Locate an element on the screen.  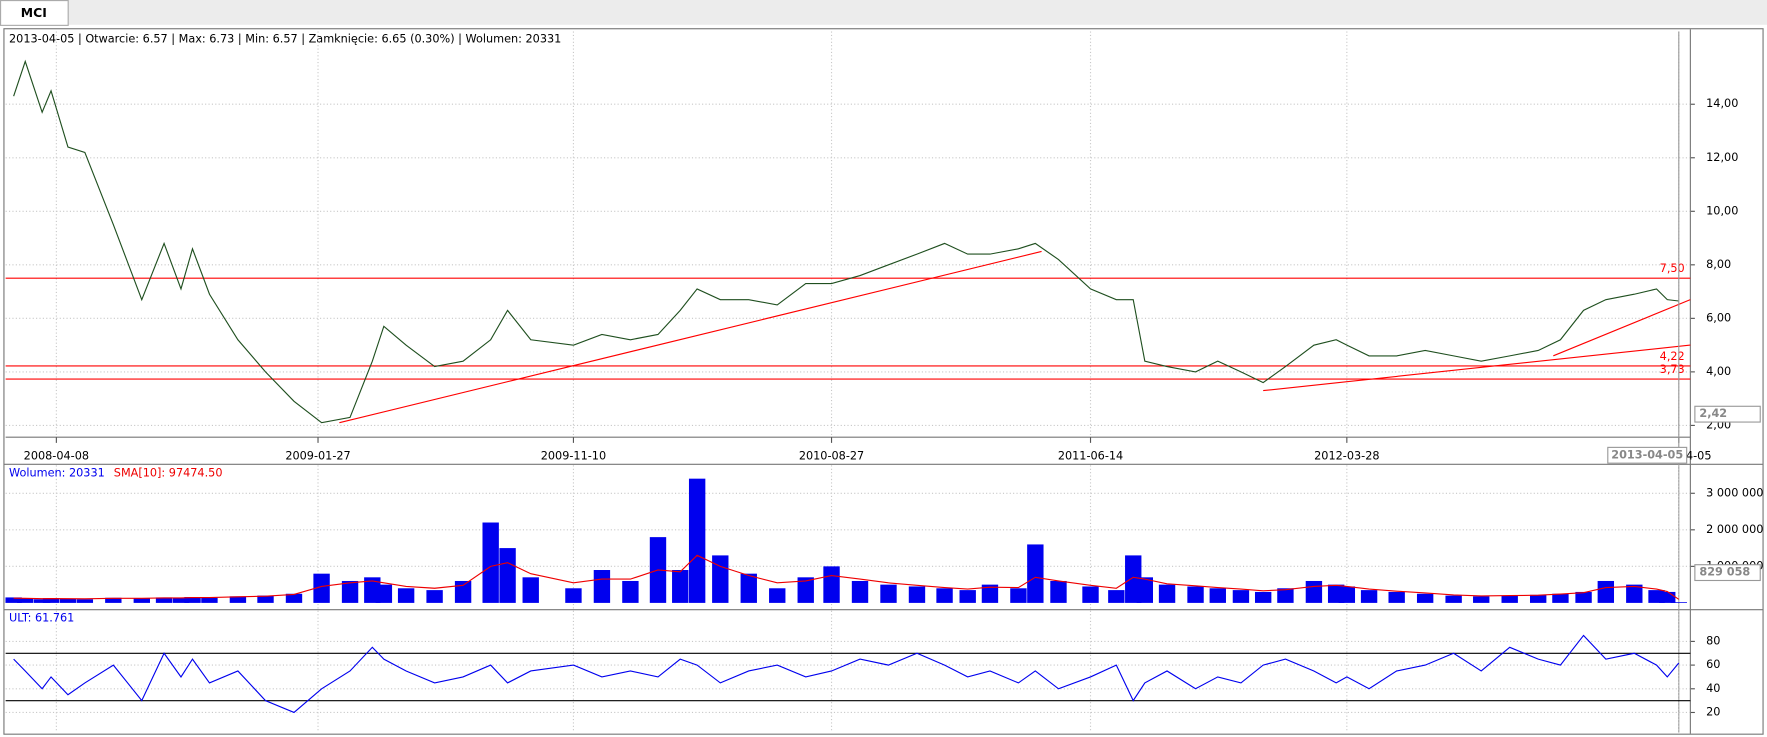
y-tick-label: 2 000 000 is located at coordinates (1734, 529).